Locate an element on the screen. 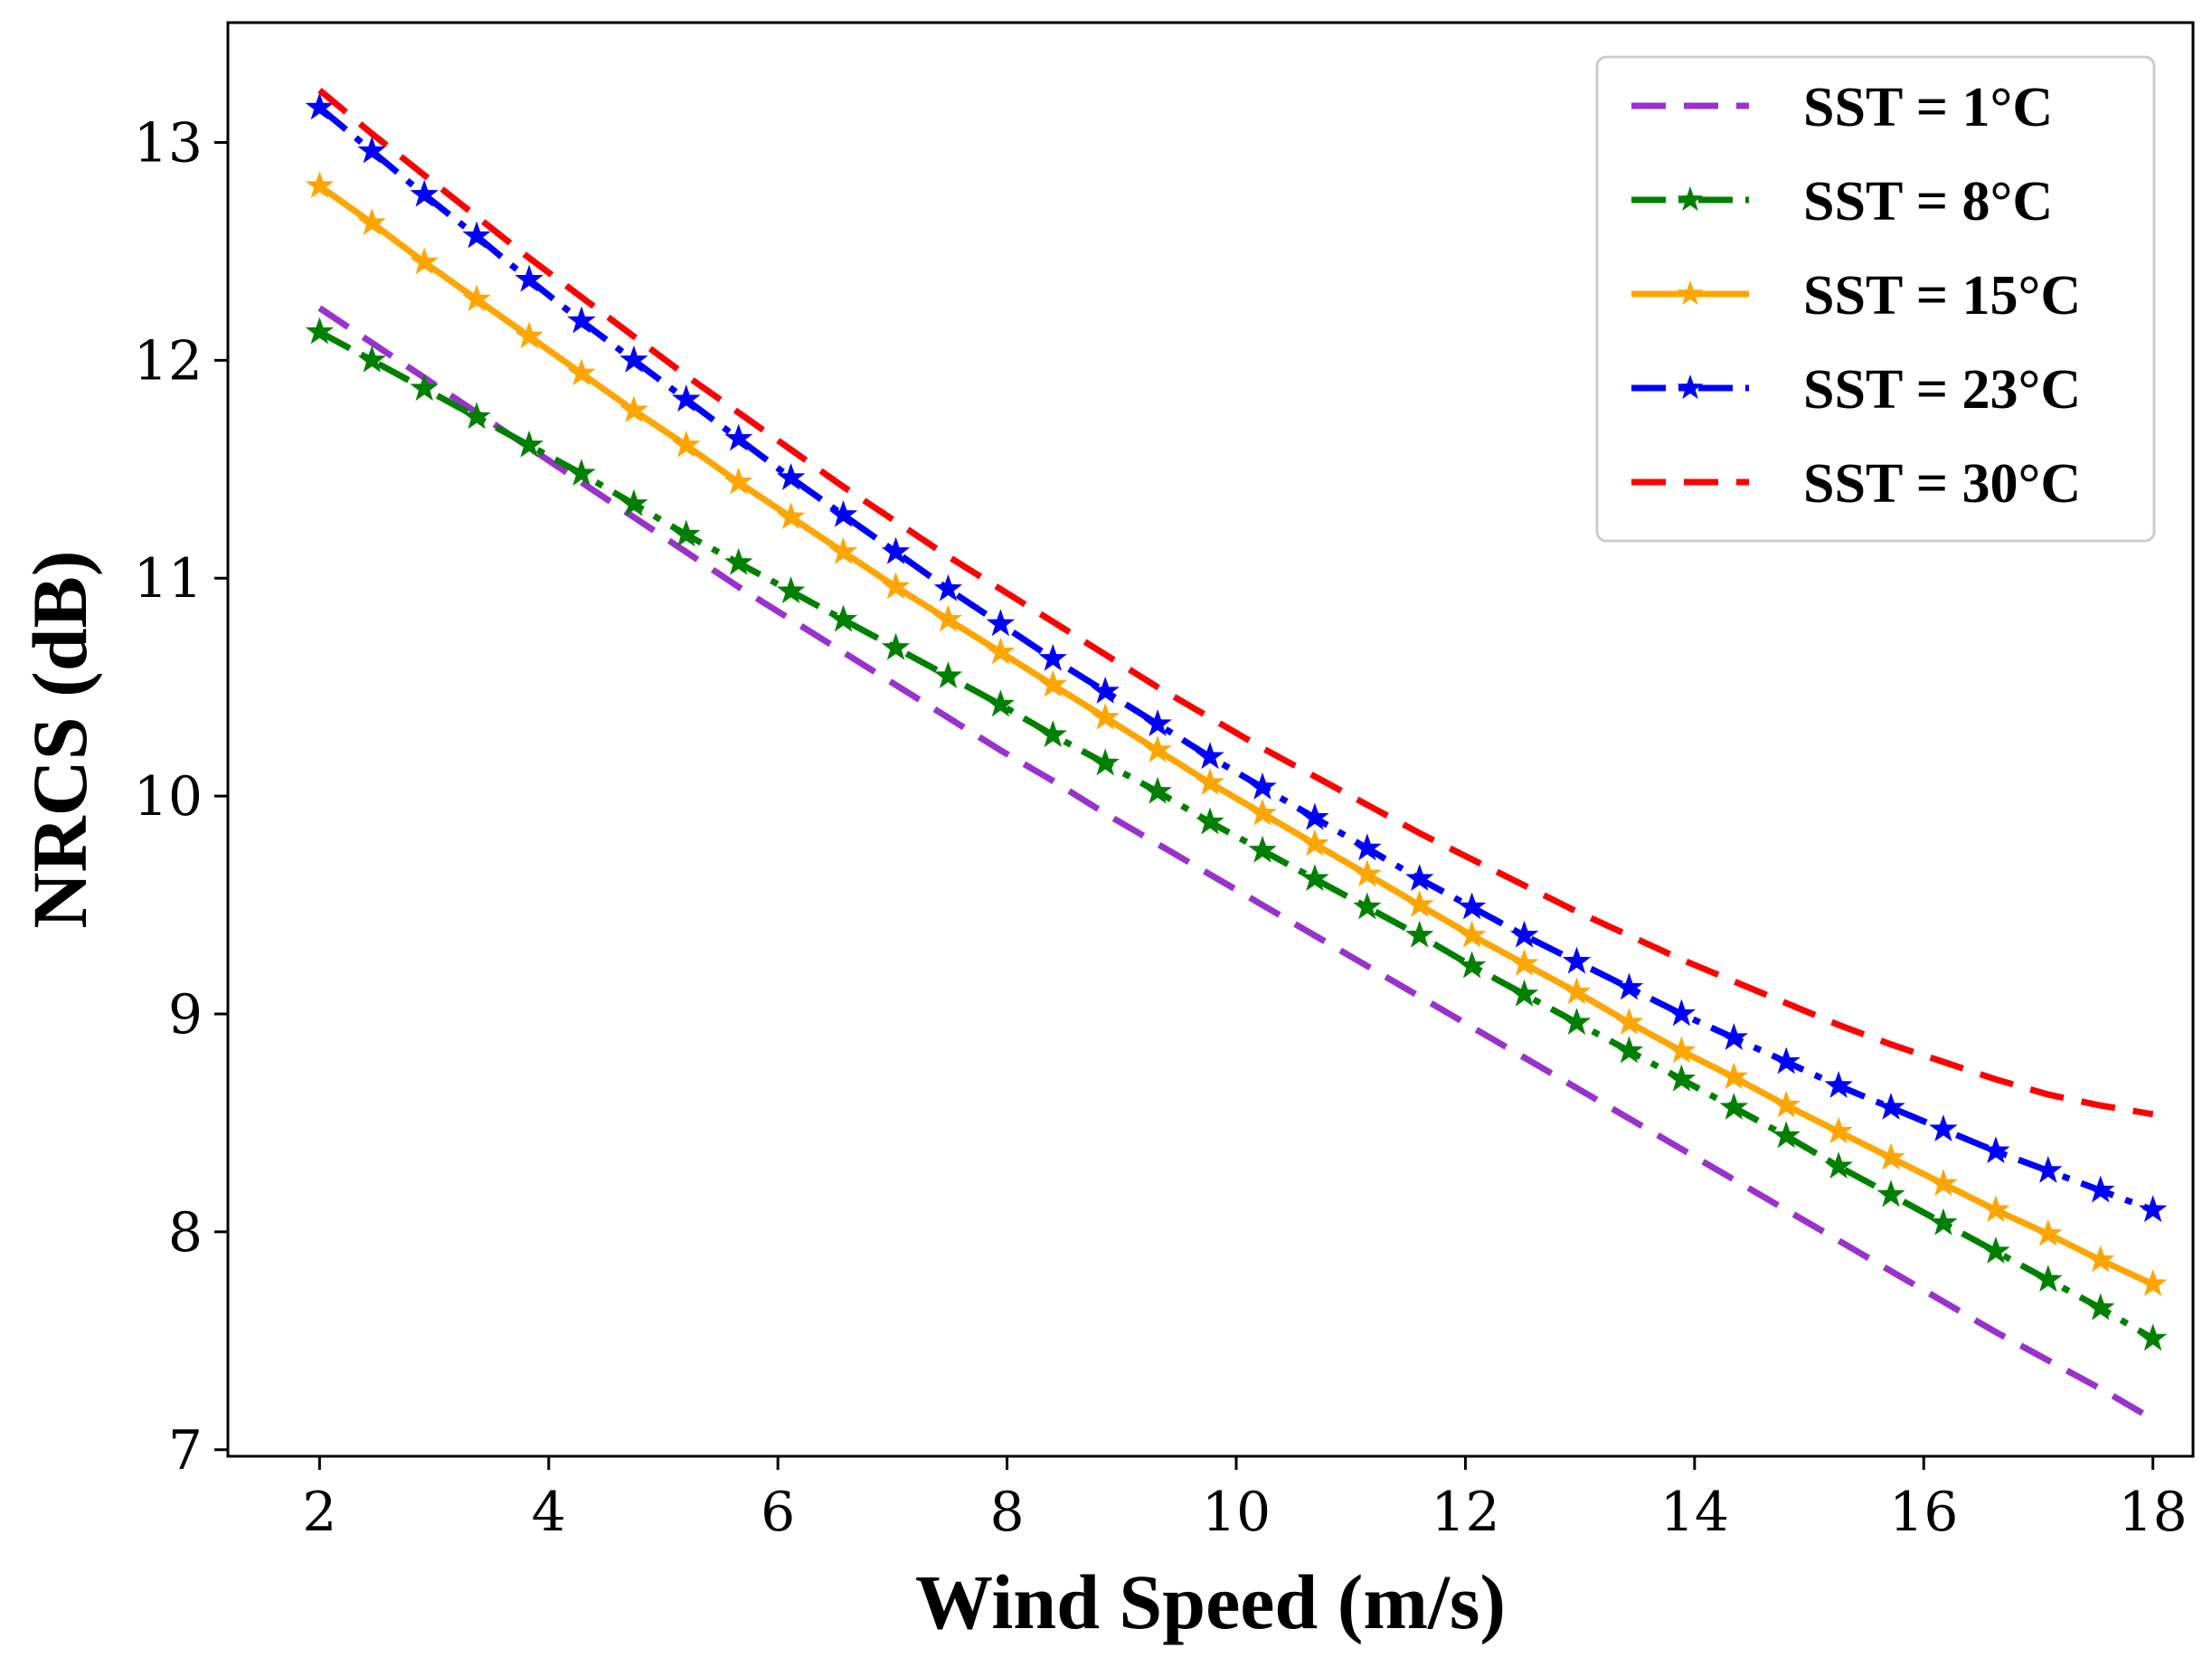  legend-swatch-star is located at coordinates (1690, 387).